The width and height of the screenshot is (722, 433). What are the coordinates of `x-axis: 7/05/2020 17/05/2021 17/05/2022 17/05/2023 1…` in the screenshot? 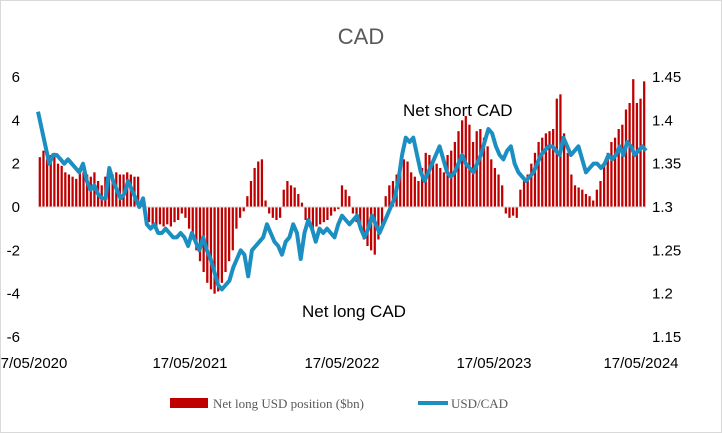 It's located at (340, 363).